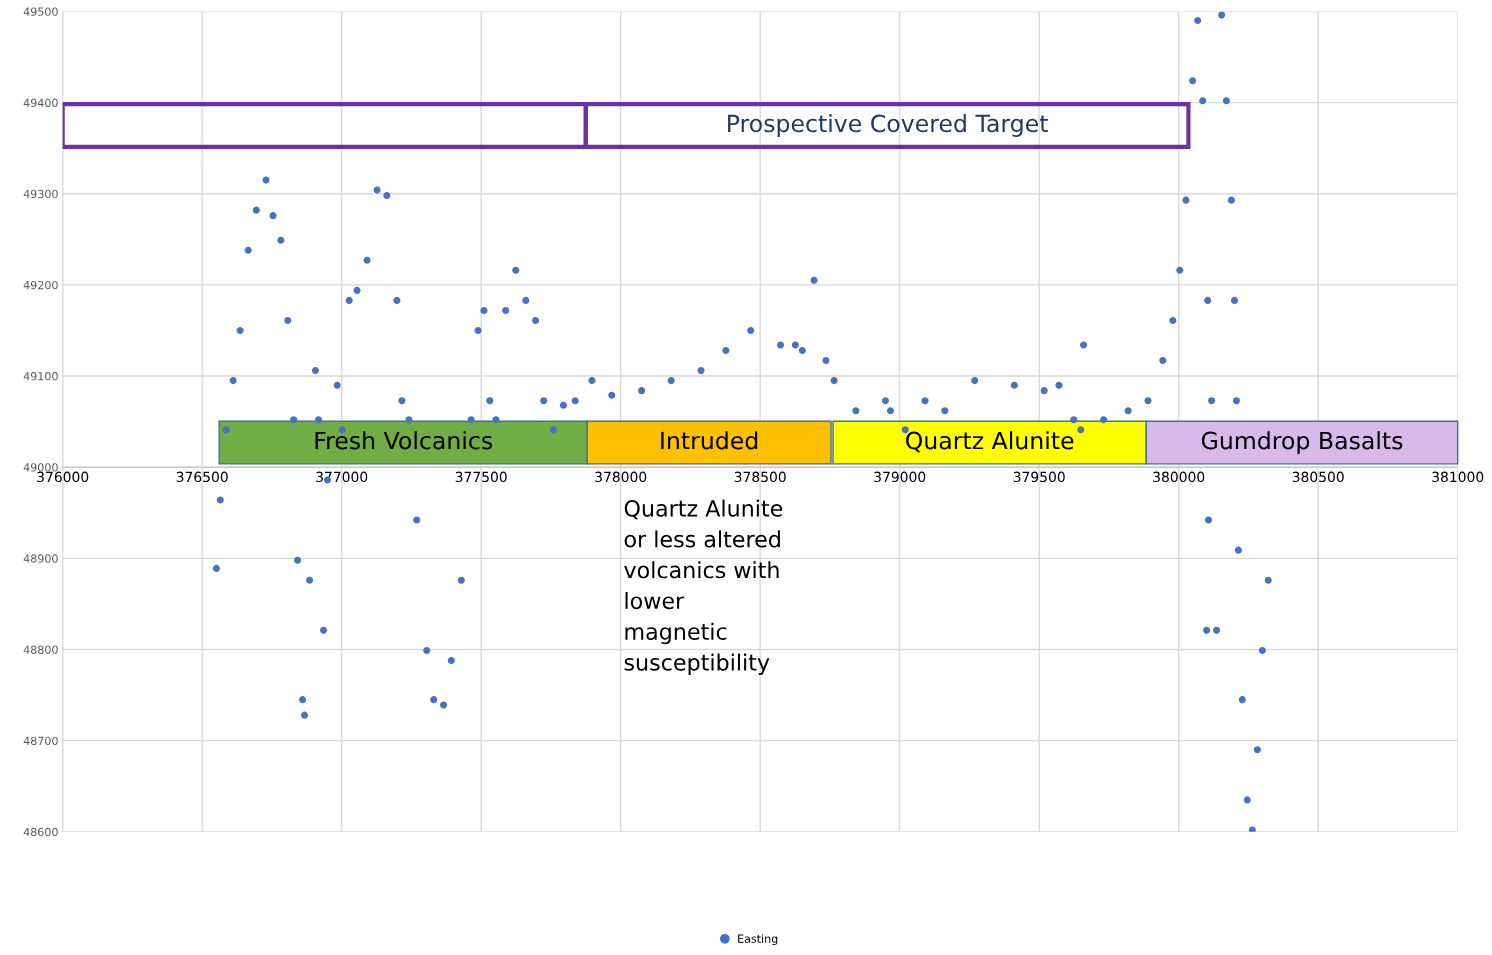 The width and height of the screenshot is (1492, 955). Describe the element at coordinates (403, 440) in the screenshot. I see `band-label: Fresh Volcanics` at that location.